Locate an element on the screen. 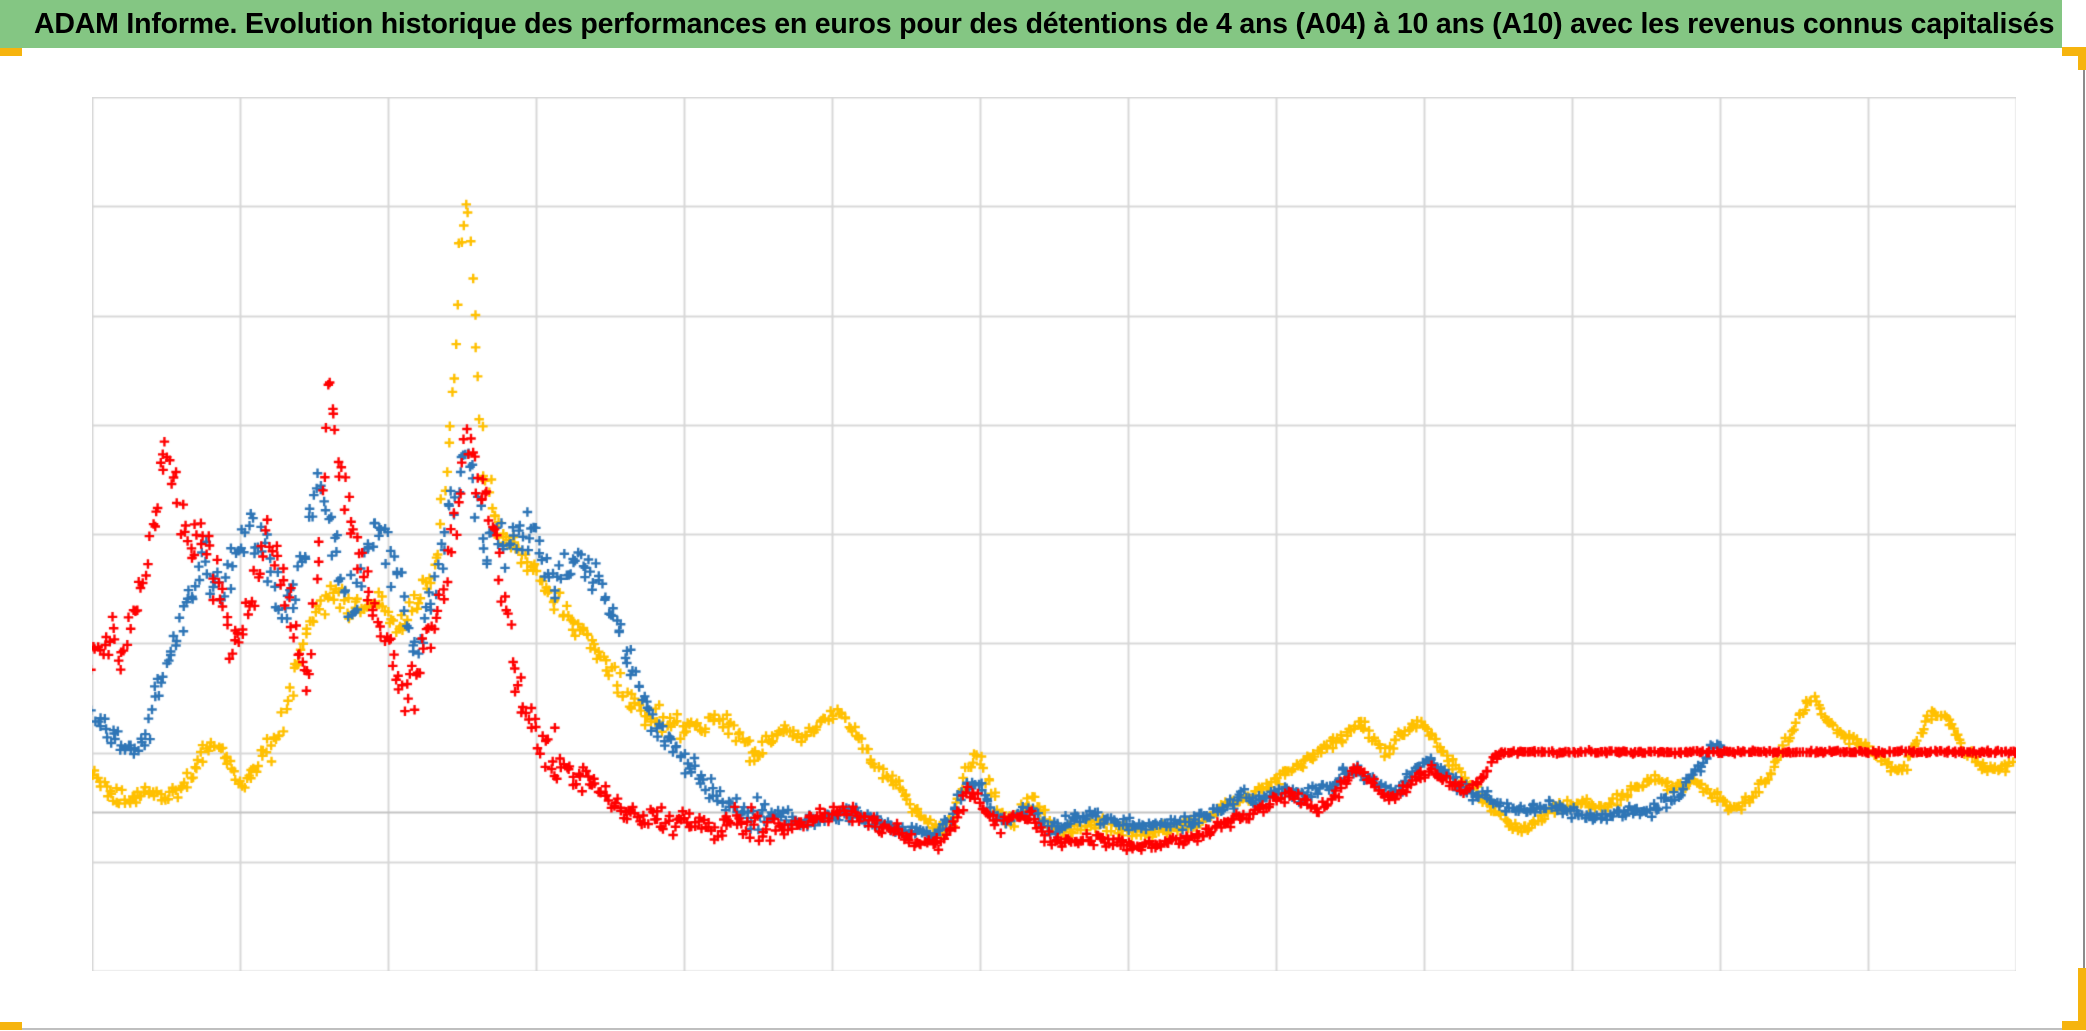 The height and width of the screenshot is (1031, 2086). corner-accent-bottom-right-vertical is located at coordinates (2082, 999).